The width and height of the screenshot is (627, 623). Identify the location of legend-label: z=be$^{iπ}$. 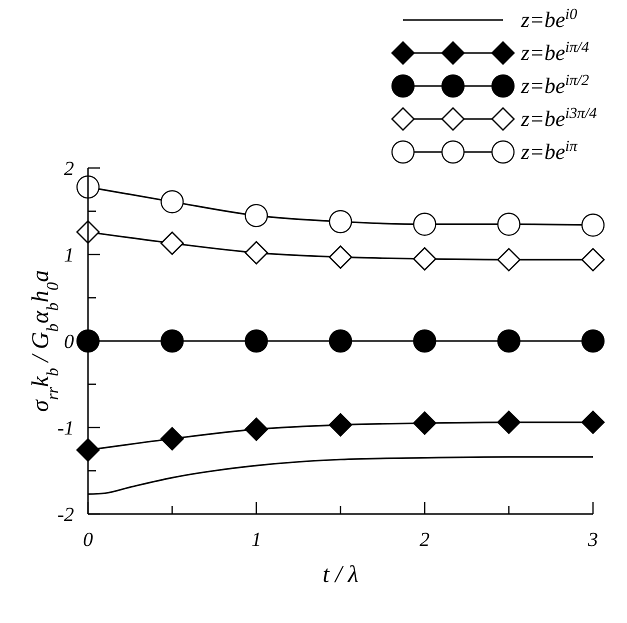
(549, 151).